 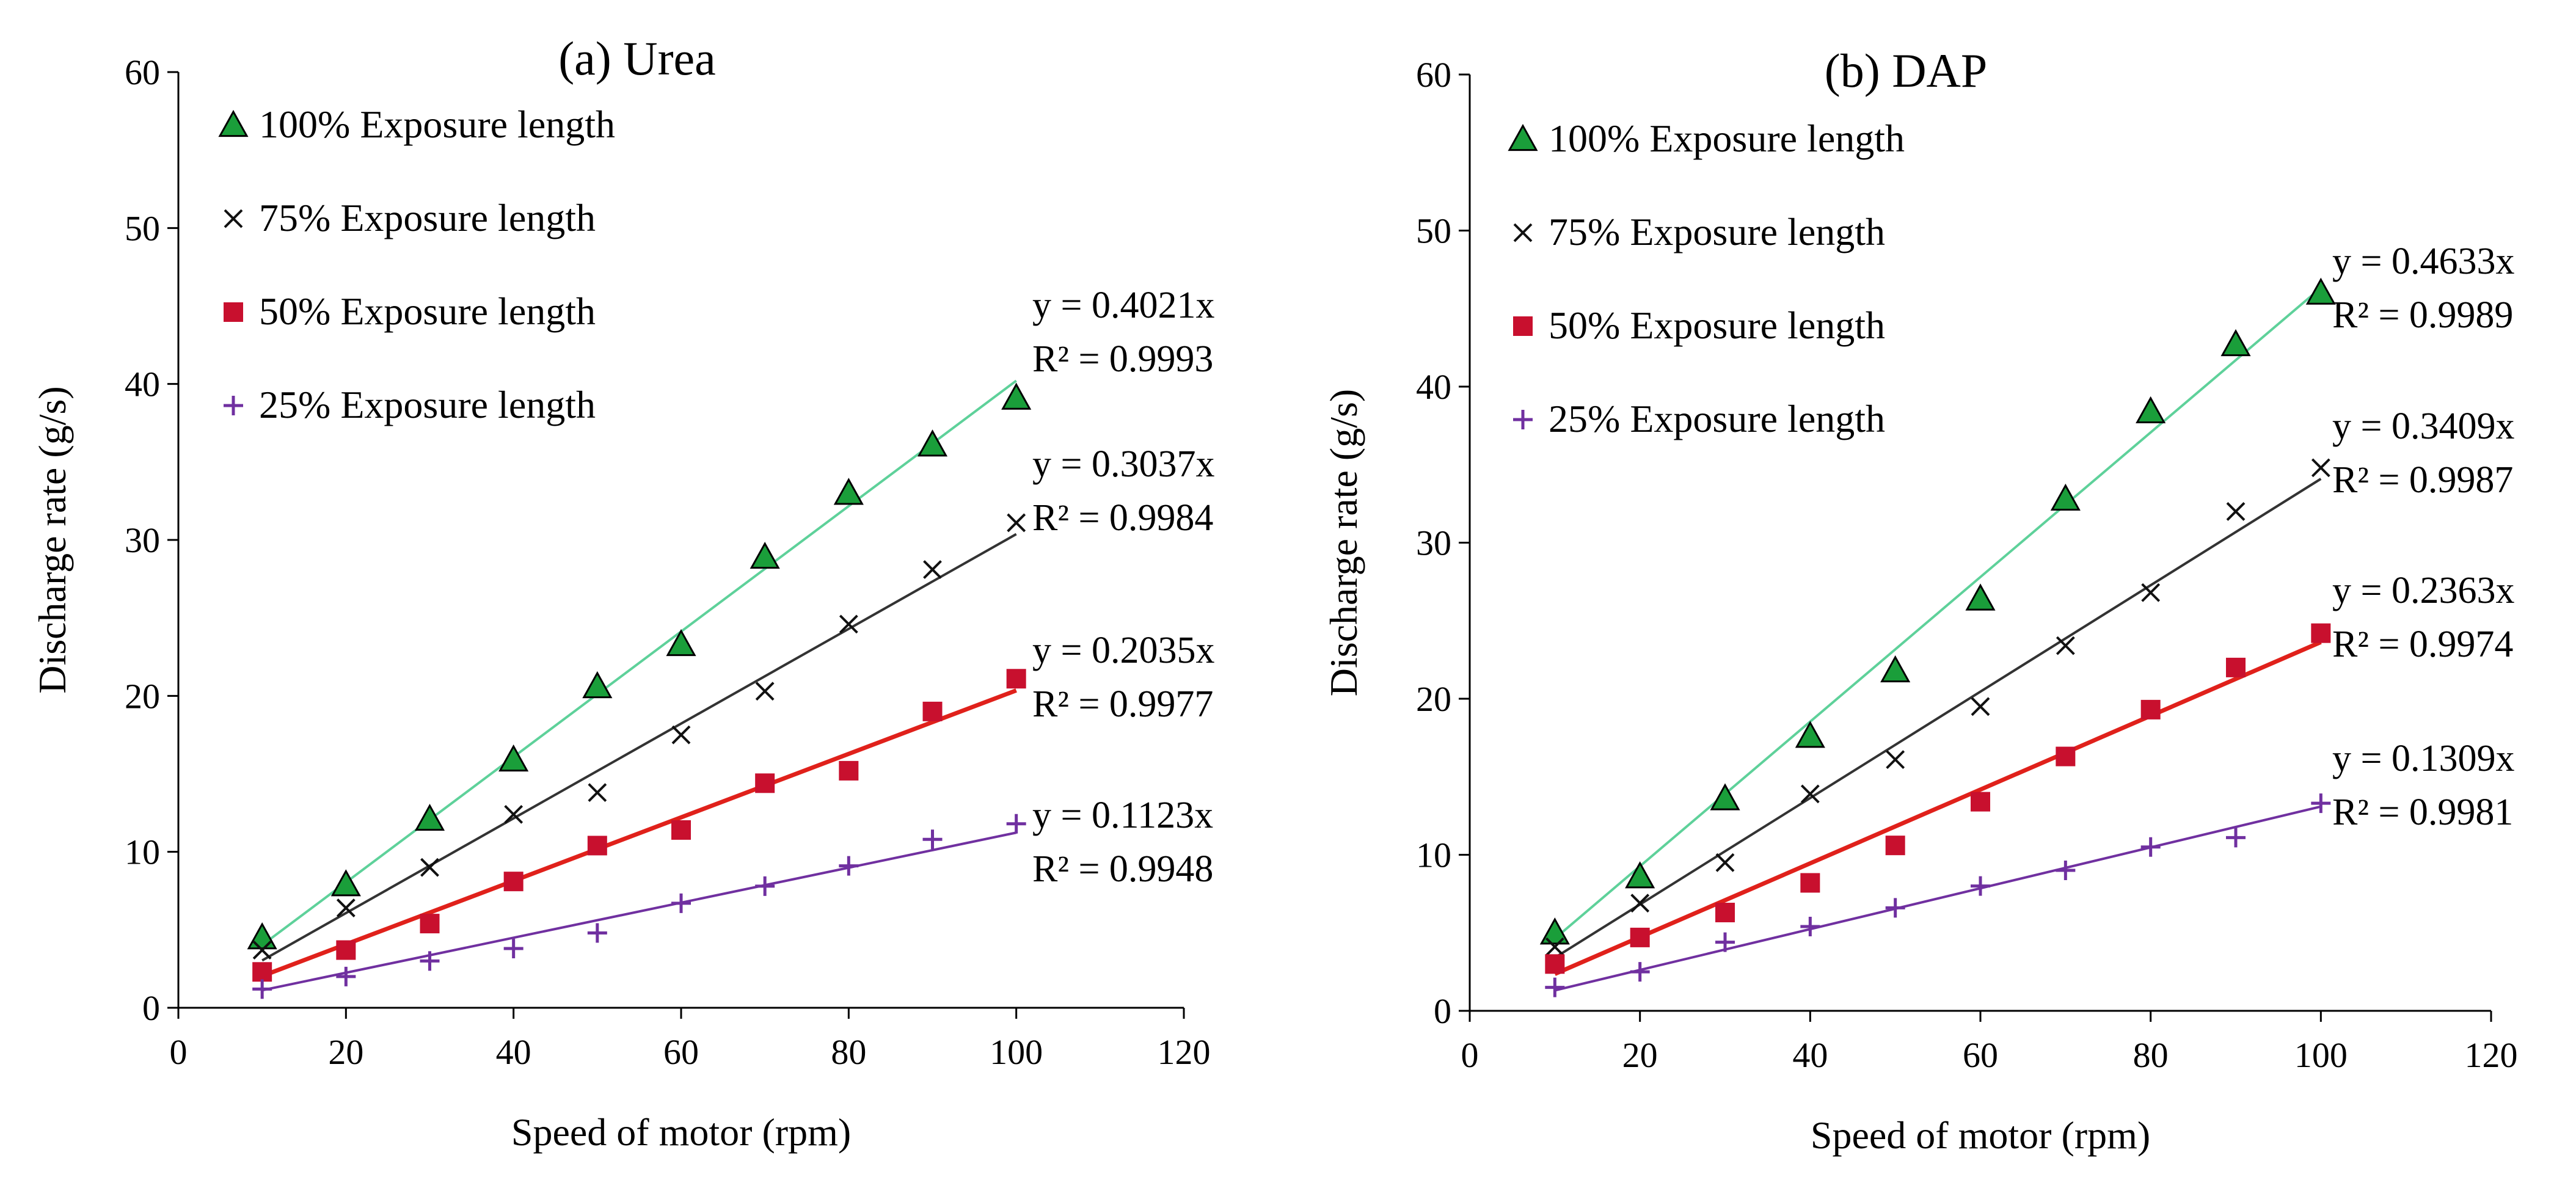 I want to click on x-tick-label: 0, so click(x=179, y=1052).